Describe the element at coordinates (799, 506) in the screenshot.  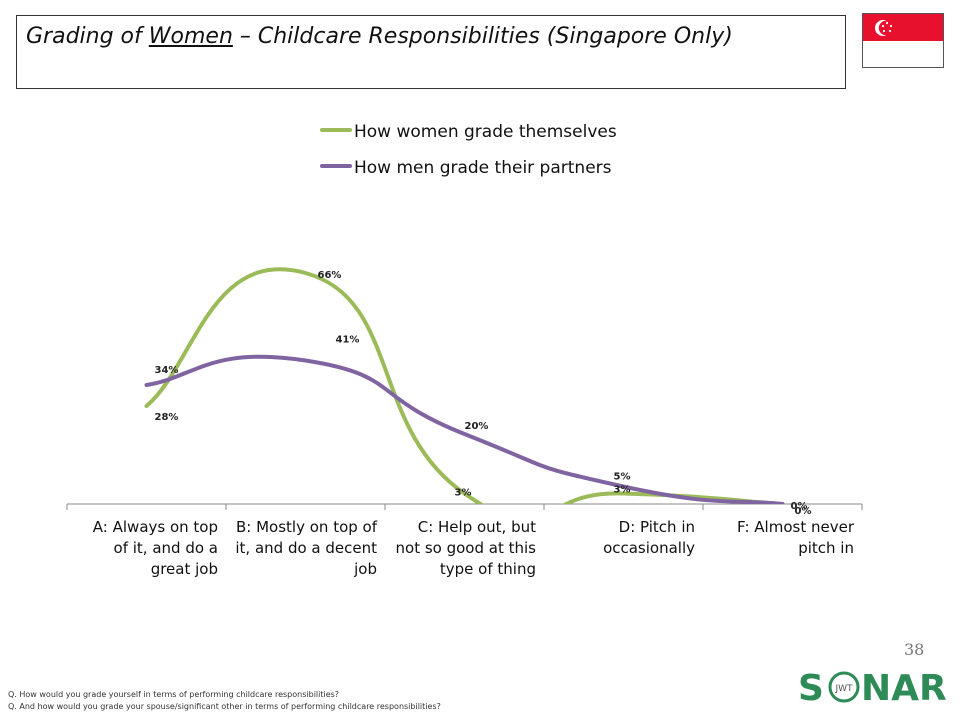
I see `data-label-1-4: 0%` at that location.